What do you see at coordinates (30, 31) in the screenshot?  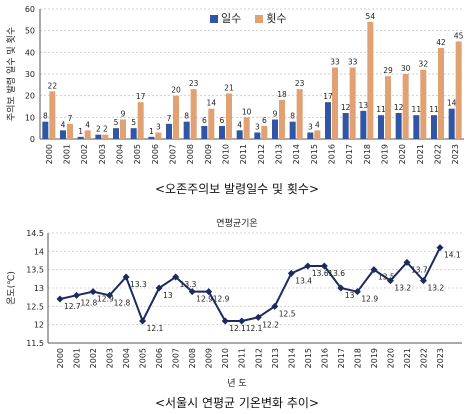 I see `y-tick-label: 50` at bounding box center [30, 31].